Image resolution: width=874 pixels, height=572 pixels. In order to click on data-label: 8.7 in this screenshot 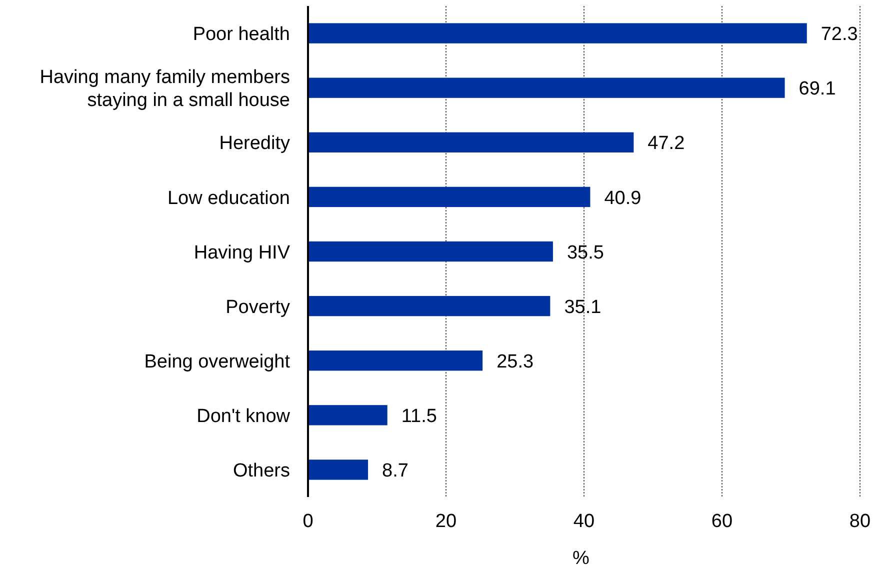, I will do `click(395, 471)`.